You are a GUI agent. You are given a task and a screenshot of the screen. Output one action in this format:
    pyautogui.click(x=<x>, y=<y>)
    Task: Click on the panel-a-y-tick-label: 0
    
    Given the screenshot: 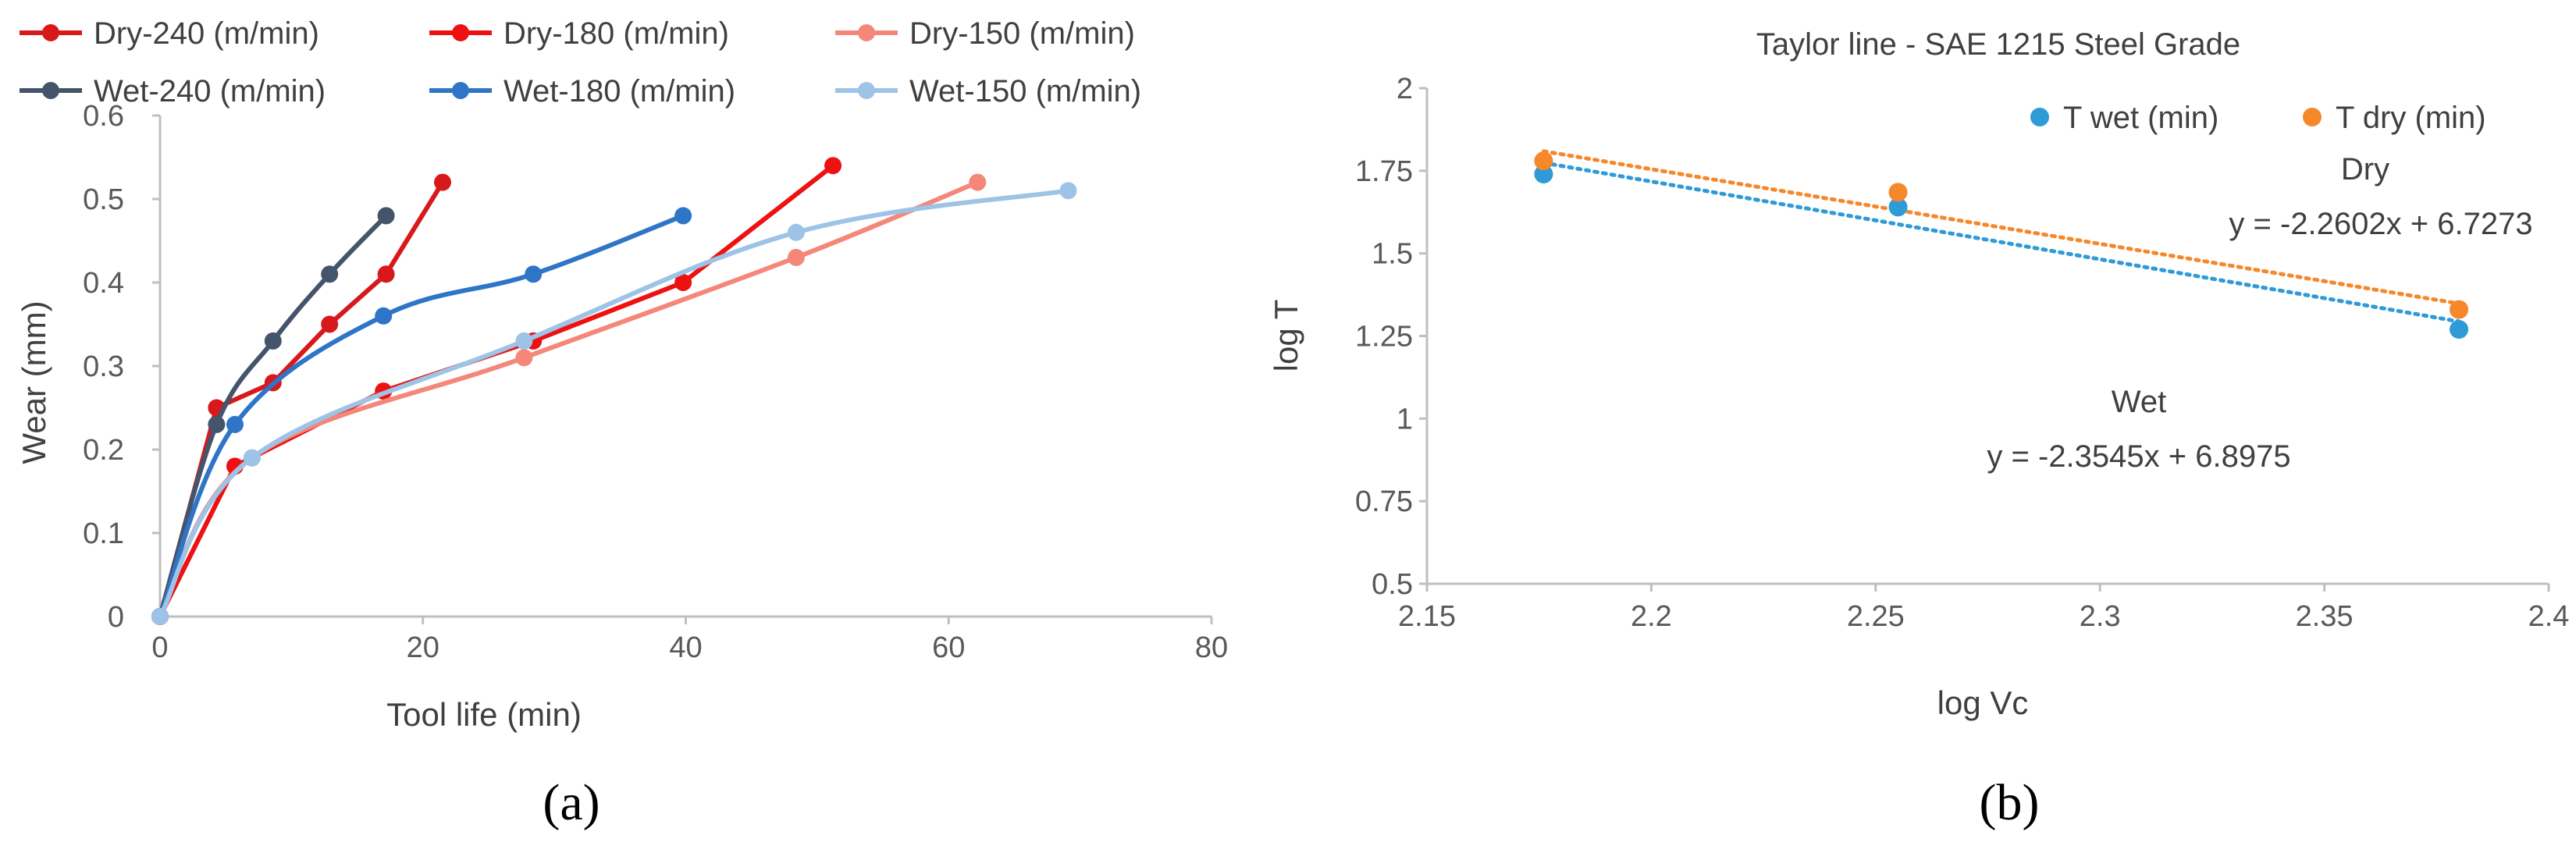 What is the action you would take?
    pyautogui.click(x=116, y=617)
    